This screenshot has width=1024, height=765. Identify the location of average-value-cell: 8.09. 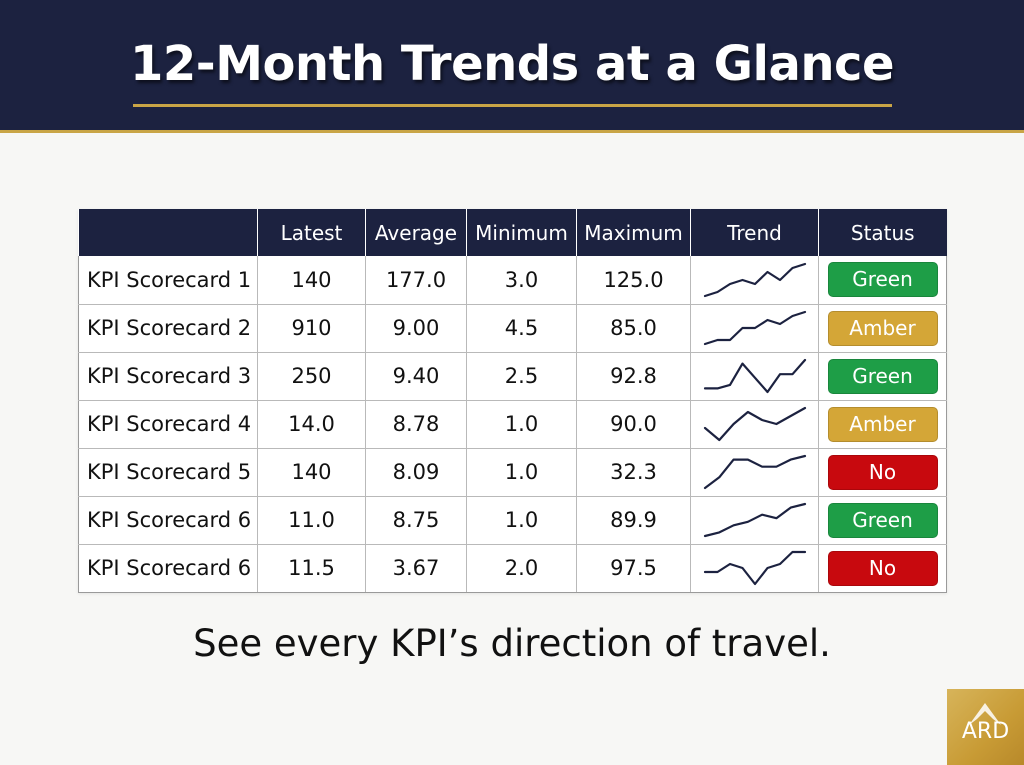
(416, 472).